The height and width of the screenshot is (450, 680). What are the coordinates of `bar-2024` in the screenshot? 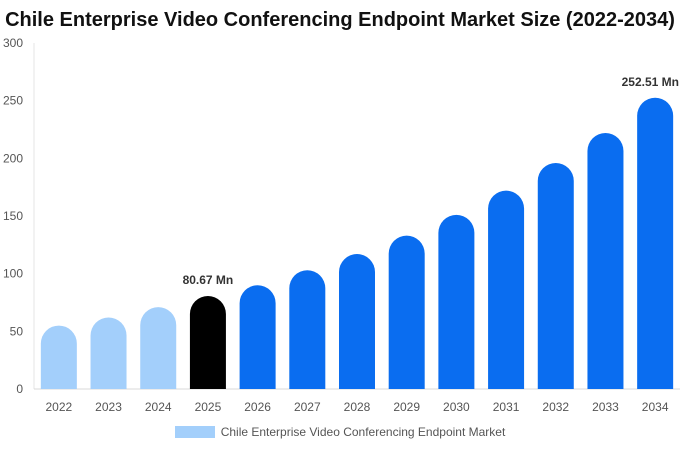 It's located at (158, 348).